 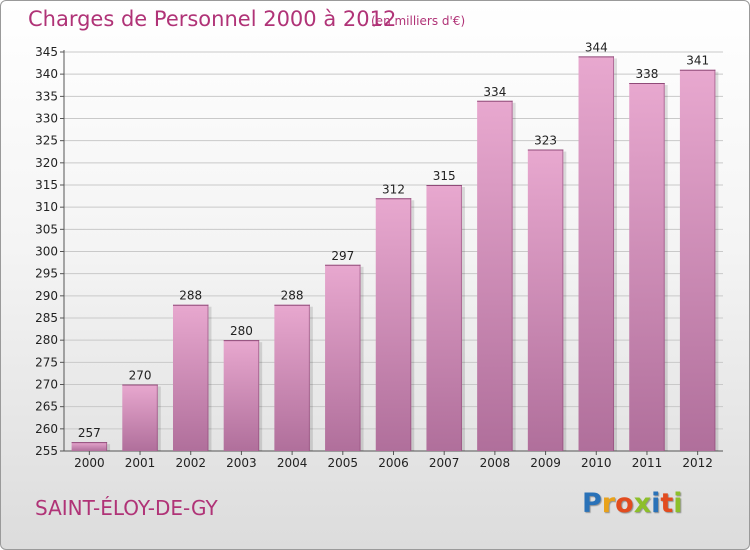 I want to click on bar-2010, so click(x=596, y=253).